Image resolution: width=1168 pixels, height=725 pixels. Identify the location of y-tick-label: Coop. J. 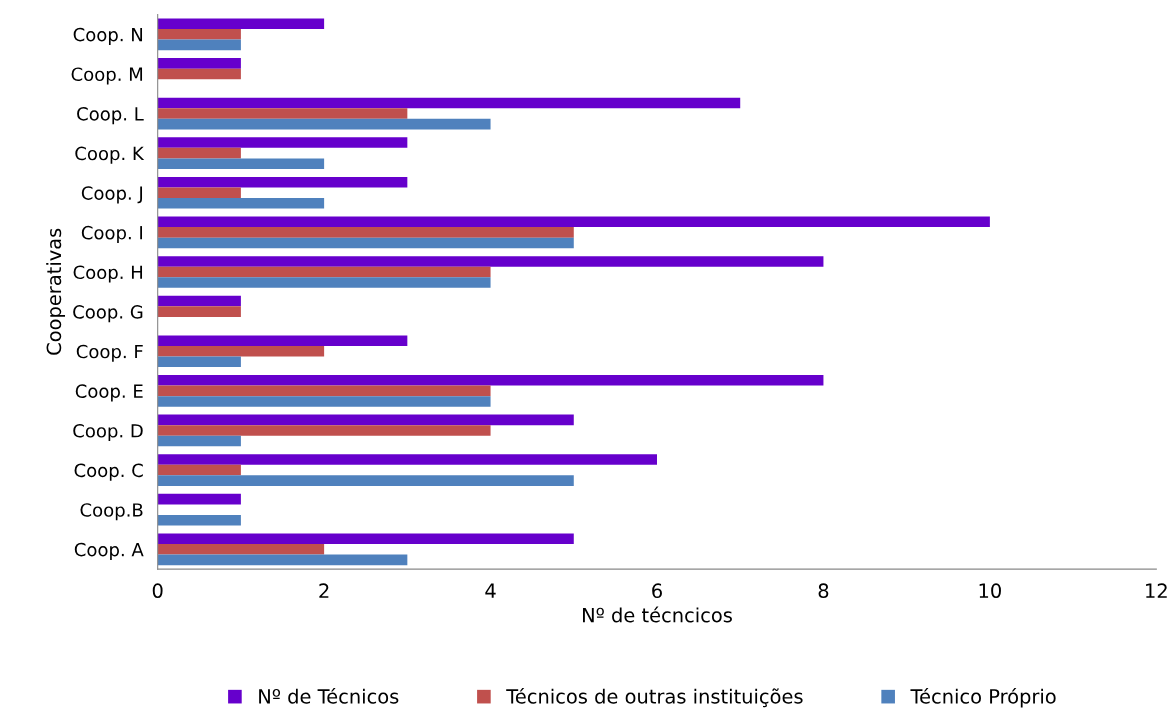
(112, 195).